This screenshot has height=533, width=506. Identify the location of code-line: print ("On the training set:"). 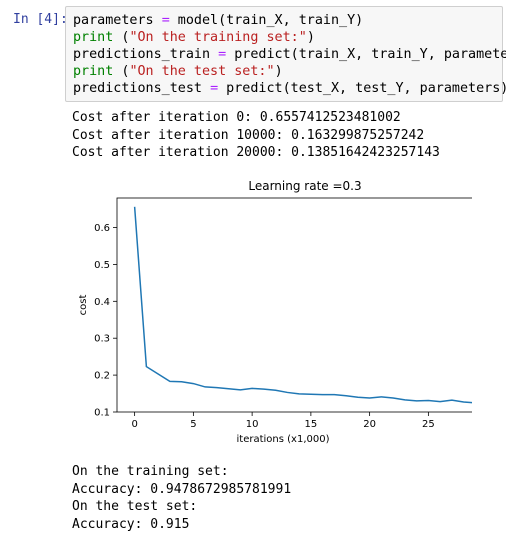
(194, 37).